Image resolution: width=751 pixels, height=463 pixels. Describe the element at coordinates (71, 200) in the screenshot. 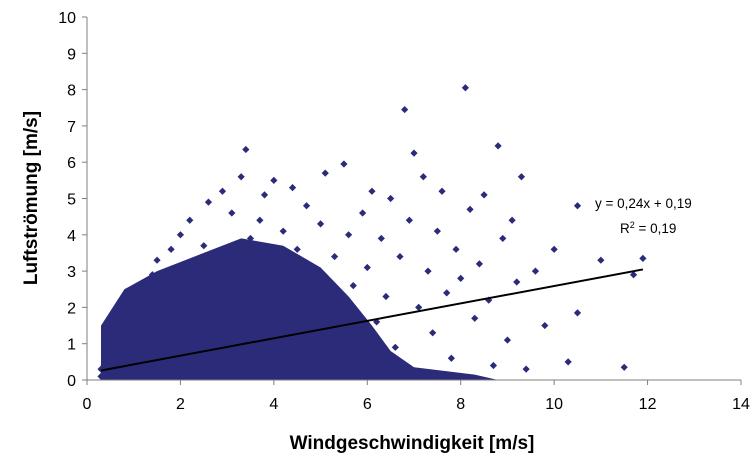

I see `y-tick-label: 5` at that location.